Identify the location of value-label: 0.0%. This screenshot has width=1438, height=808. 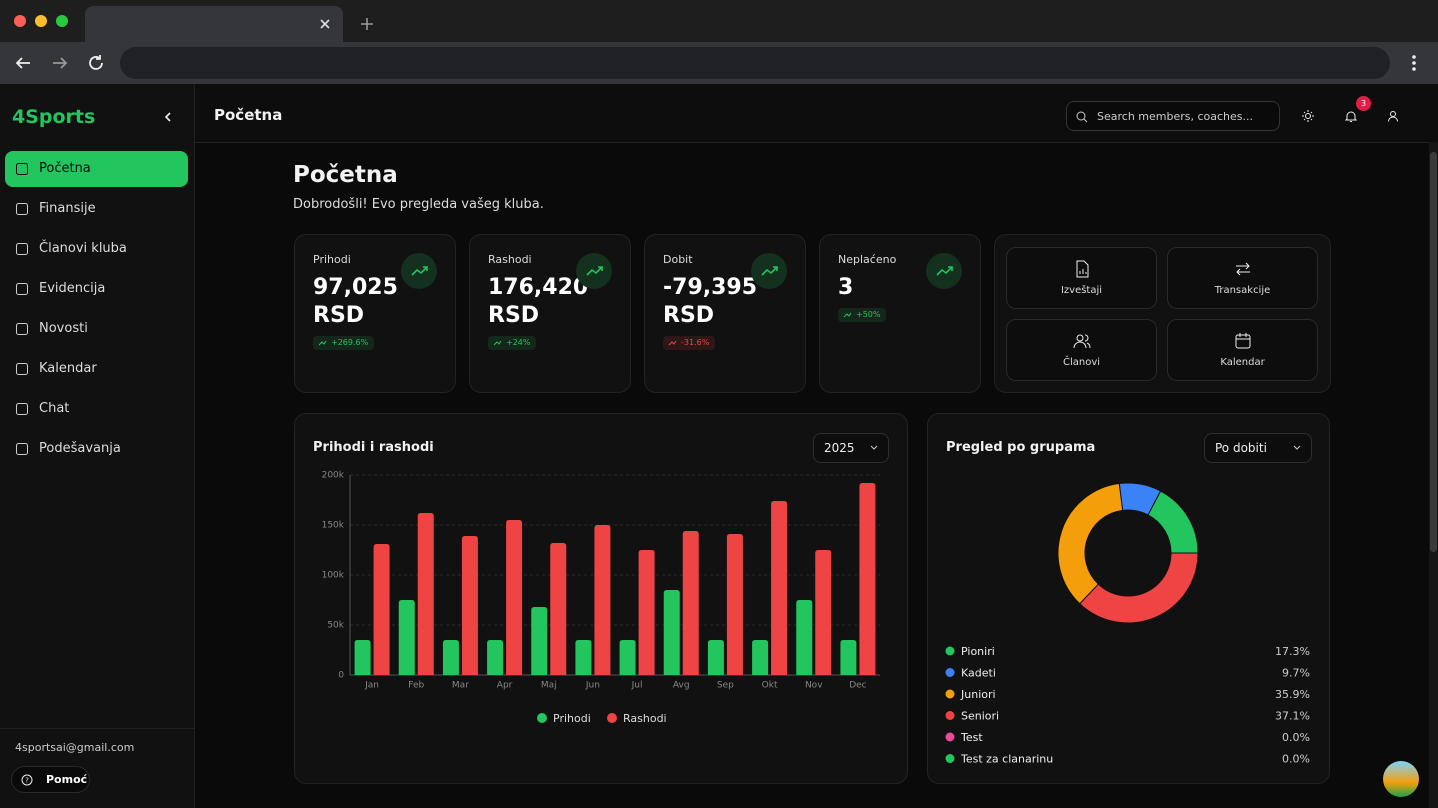
(1296, 759).